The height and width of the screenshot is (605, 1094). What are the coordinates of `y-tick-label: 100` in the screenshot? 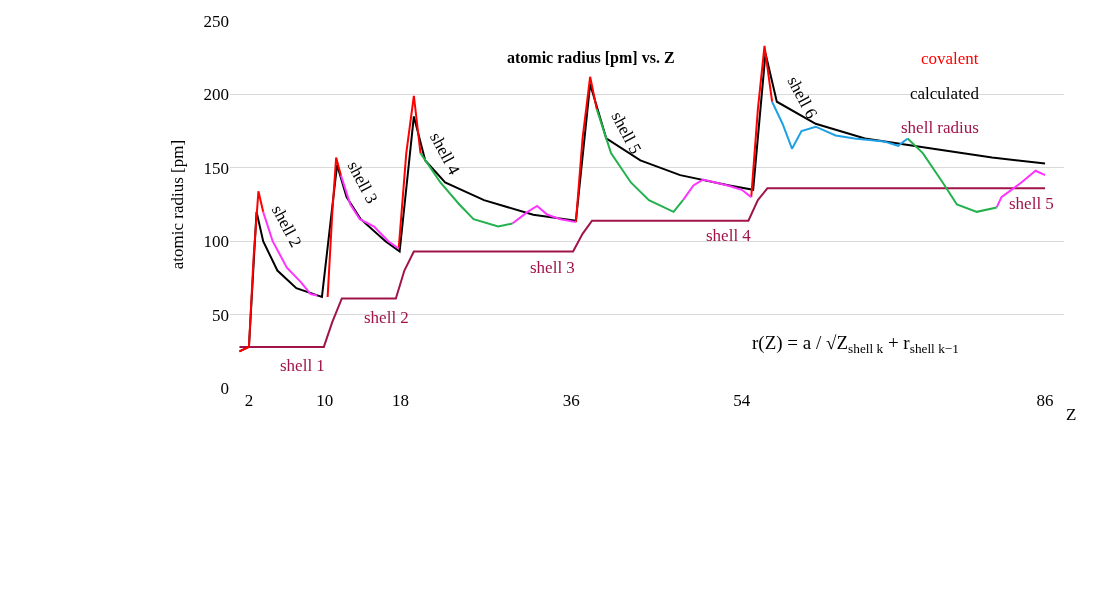 It's located at (216, 242).